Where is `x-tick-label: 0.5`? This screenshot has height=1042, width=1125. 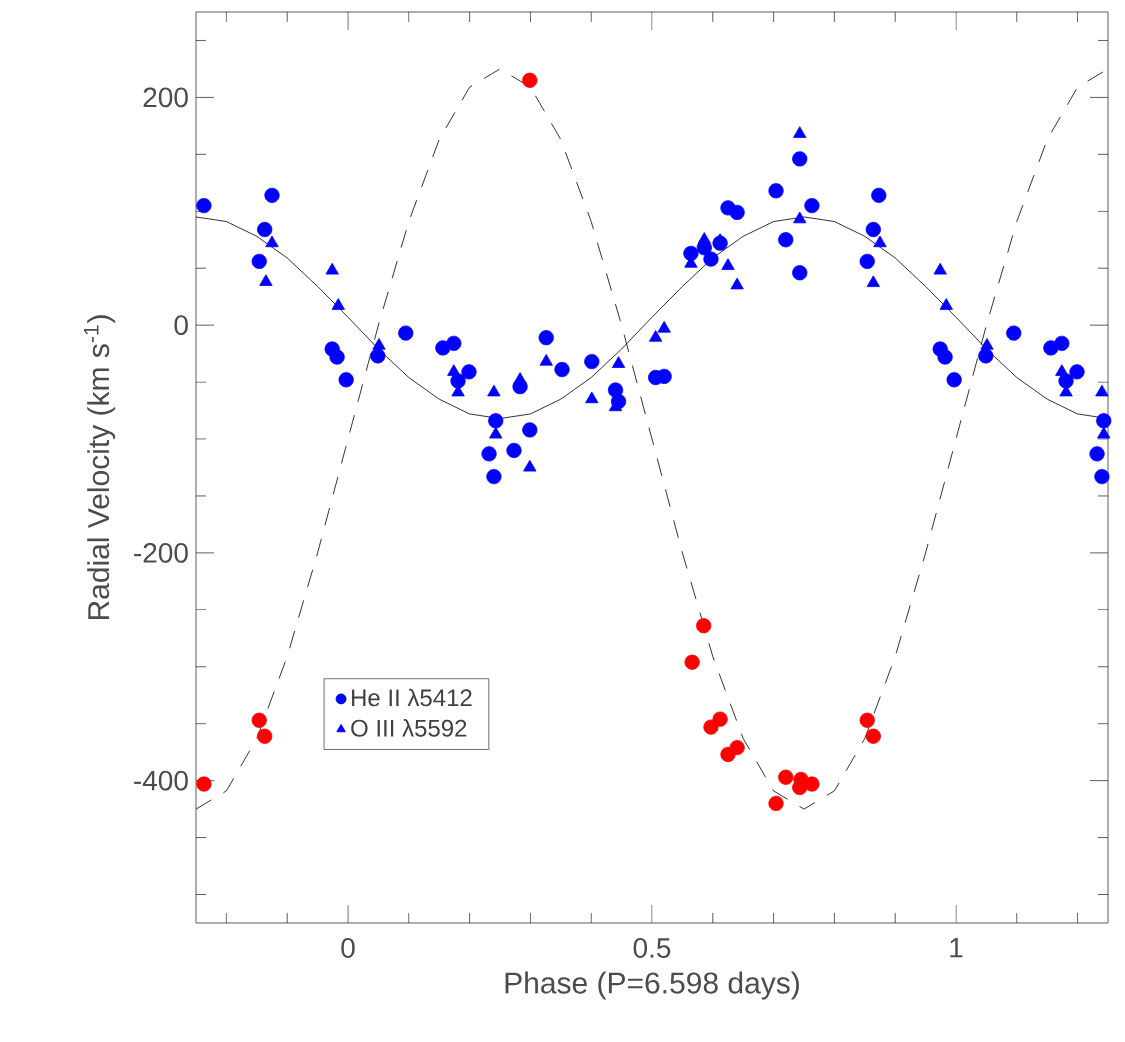
x-tick-label: 0.5 is located at coordinates (652, 948).